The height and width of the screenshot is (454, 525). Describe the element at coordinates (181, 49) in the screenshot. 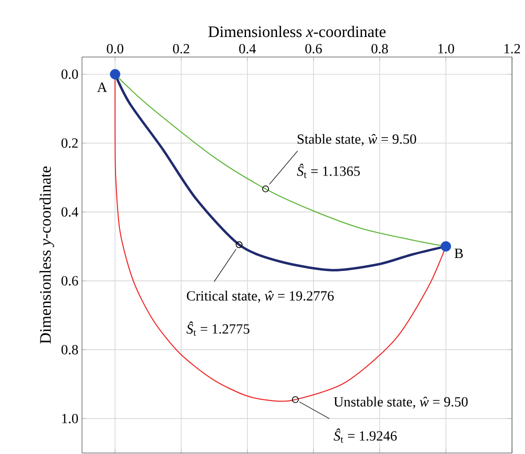

I see `x-tick-label: 0.2` at that location.